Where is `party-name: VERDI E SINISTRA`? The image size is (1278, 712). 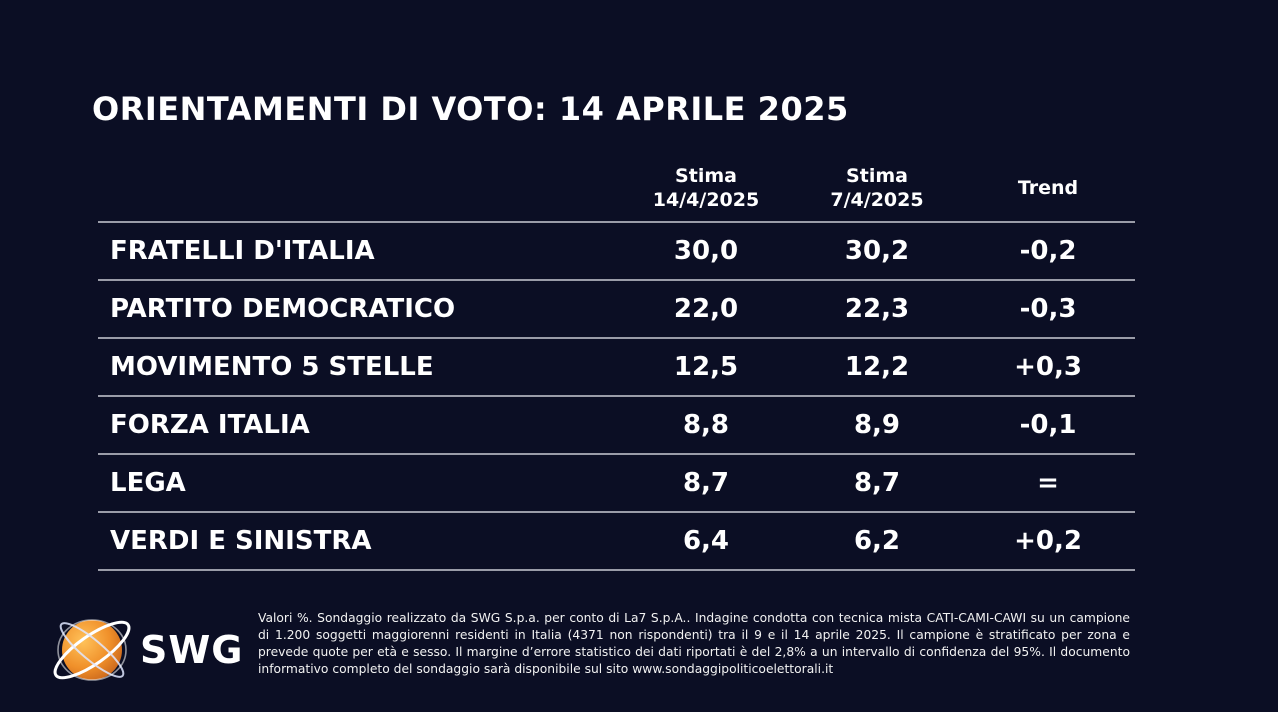 party-name: VERDI E SINISTRA is located at coordinates (241, 541).